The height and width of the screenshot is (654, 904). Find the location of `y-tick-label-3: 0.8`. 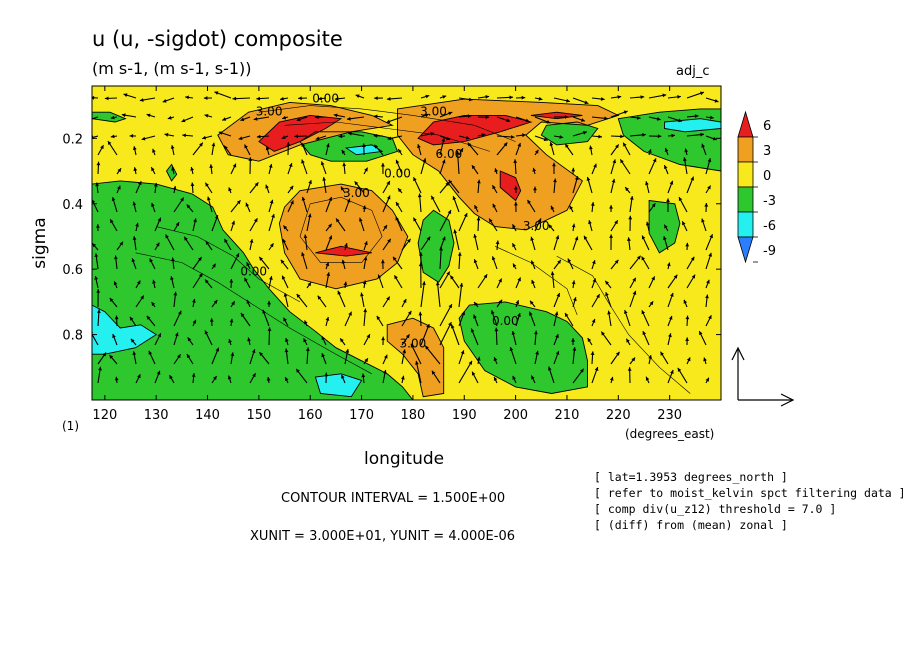

y-tick-label-3: 0.8 is located at coordinates (72, 336).